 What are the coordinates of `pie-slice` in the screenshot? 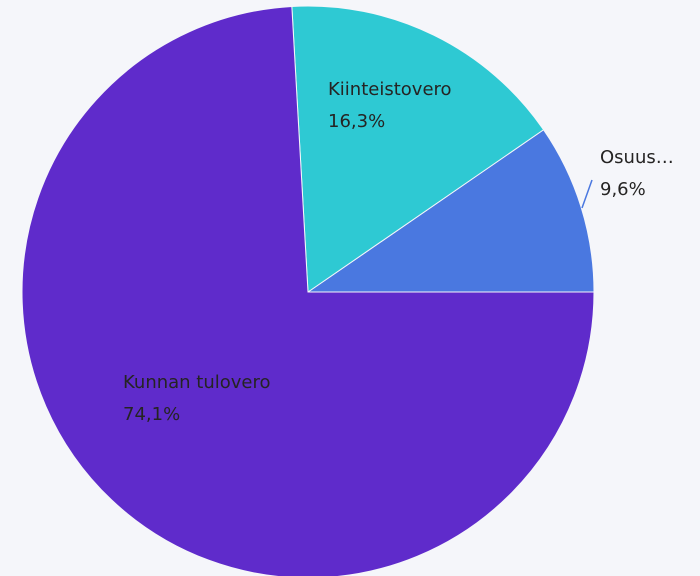 It's located at (450, 211).